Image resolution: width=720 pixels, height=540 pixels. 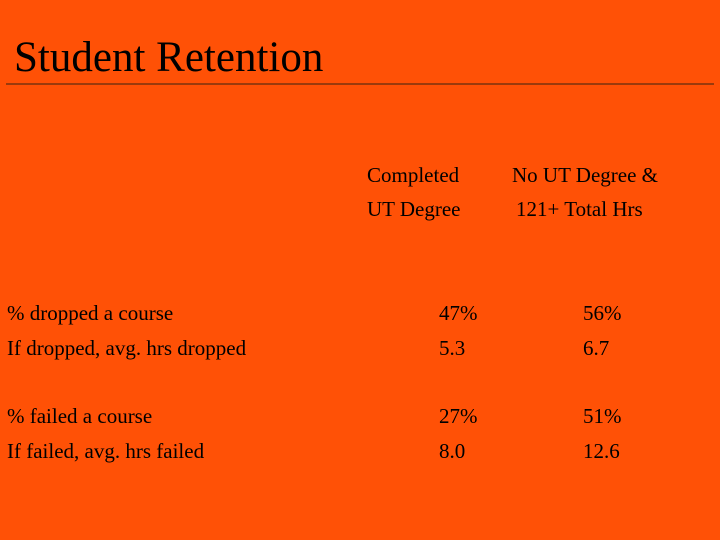 What do you see at coordinates (585, 192) in the screenshot?
I see `column-header-no-degree: No UT Degree & 121+ Total Hrs` at bounding box center [585, 192].